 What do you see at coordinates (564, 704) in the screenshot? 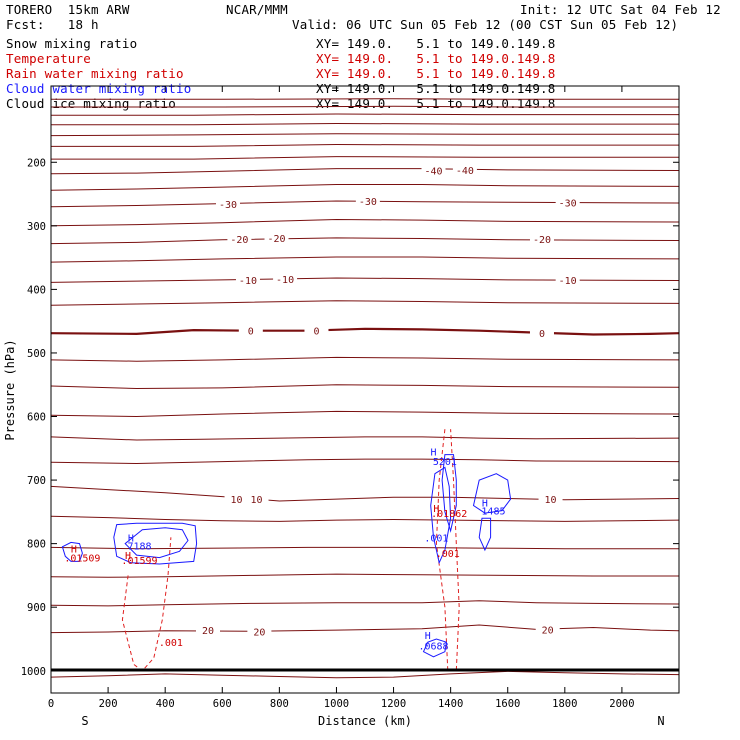
I see `x-tick-label: 1800` at bounding box center [564, 704].